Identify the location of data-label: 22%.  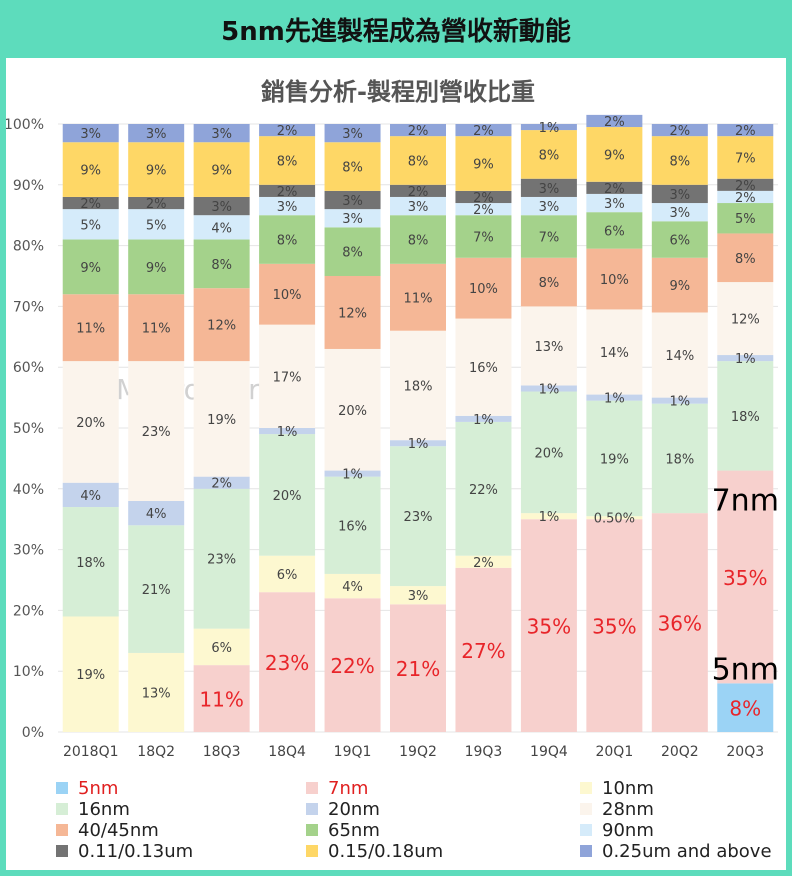
(352, 666).